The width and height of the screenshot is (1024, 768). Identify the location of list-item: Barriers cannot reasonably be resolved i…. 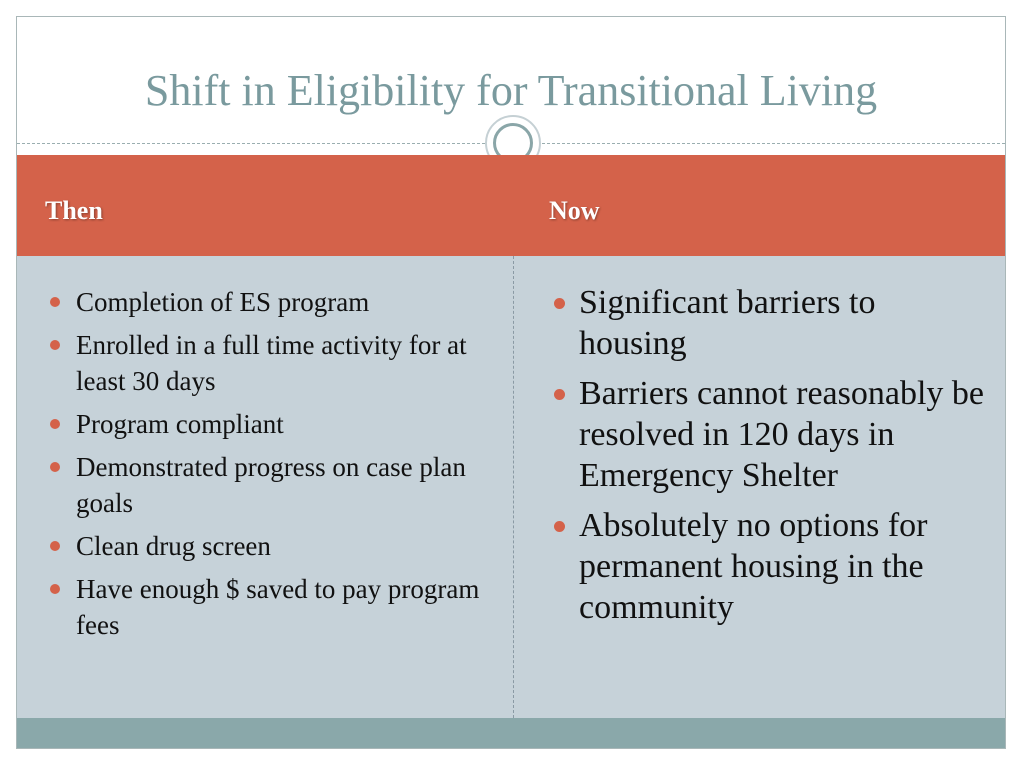
(771, 434).